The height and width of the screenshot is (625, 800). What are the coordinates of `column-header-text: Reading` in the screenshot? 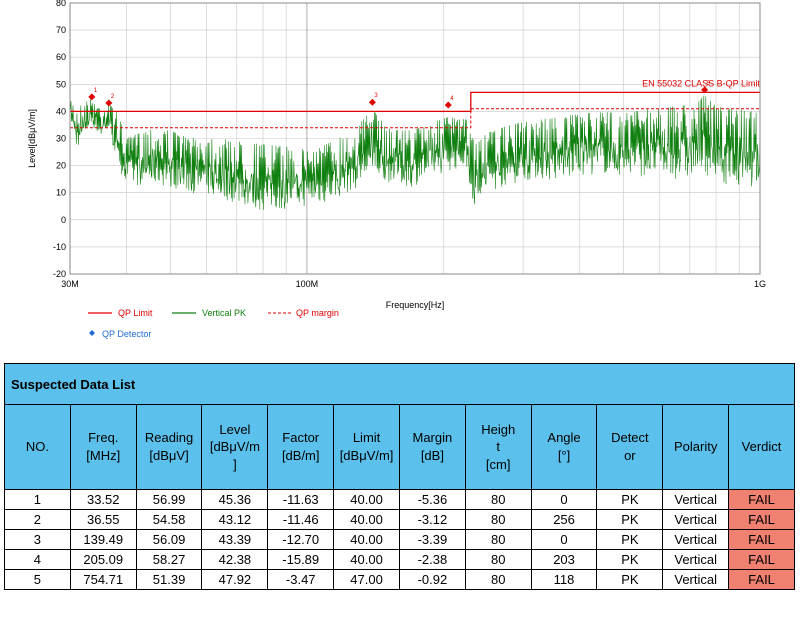 It's located at (169, 438).